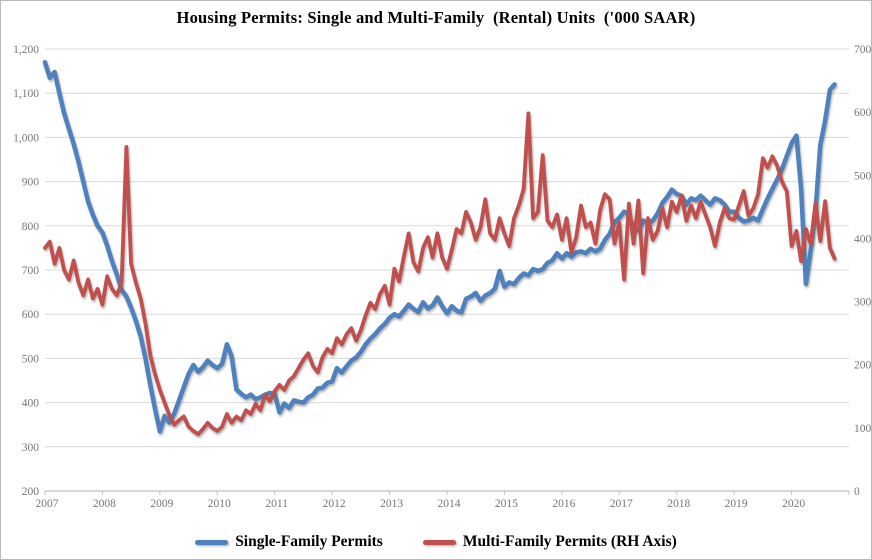 The height and width of the screenshot is (560, 872). Describe the element at coordinates (334, 504) in the screenshot. I see `x-axis-year-label: 2012` at that location.